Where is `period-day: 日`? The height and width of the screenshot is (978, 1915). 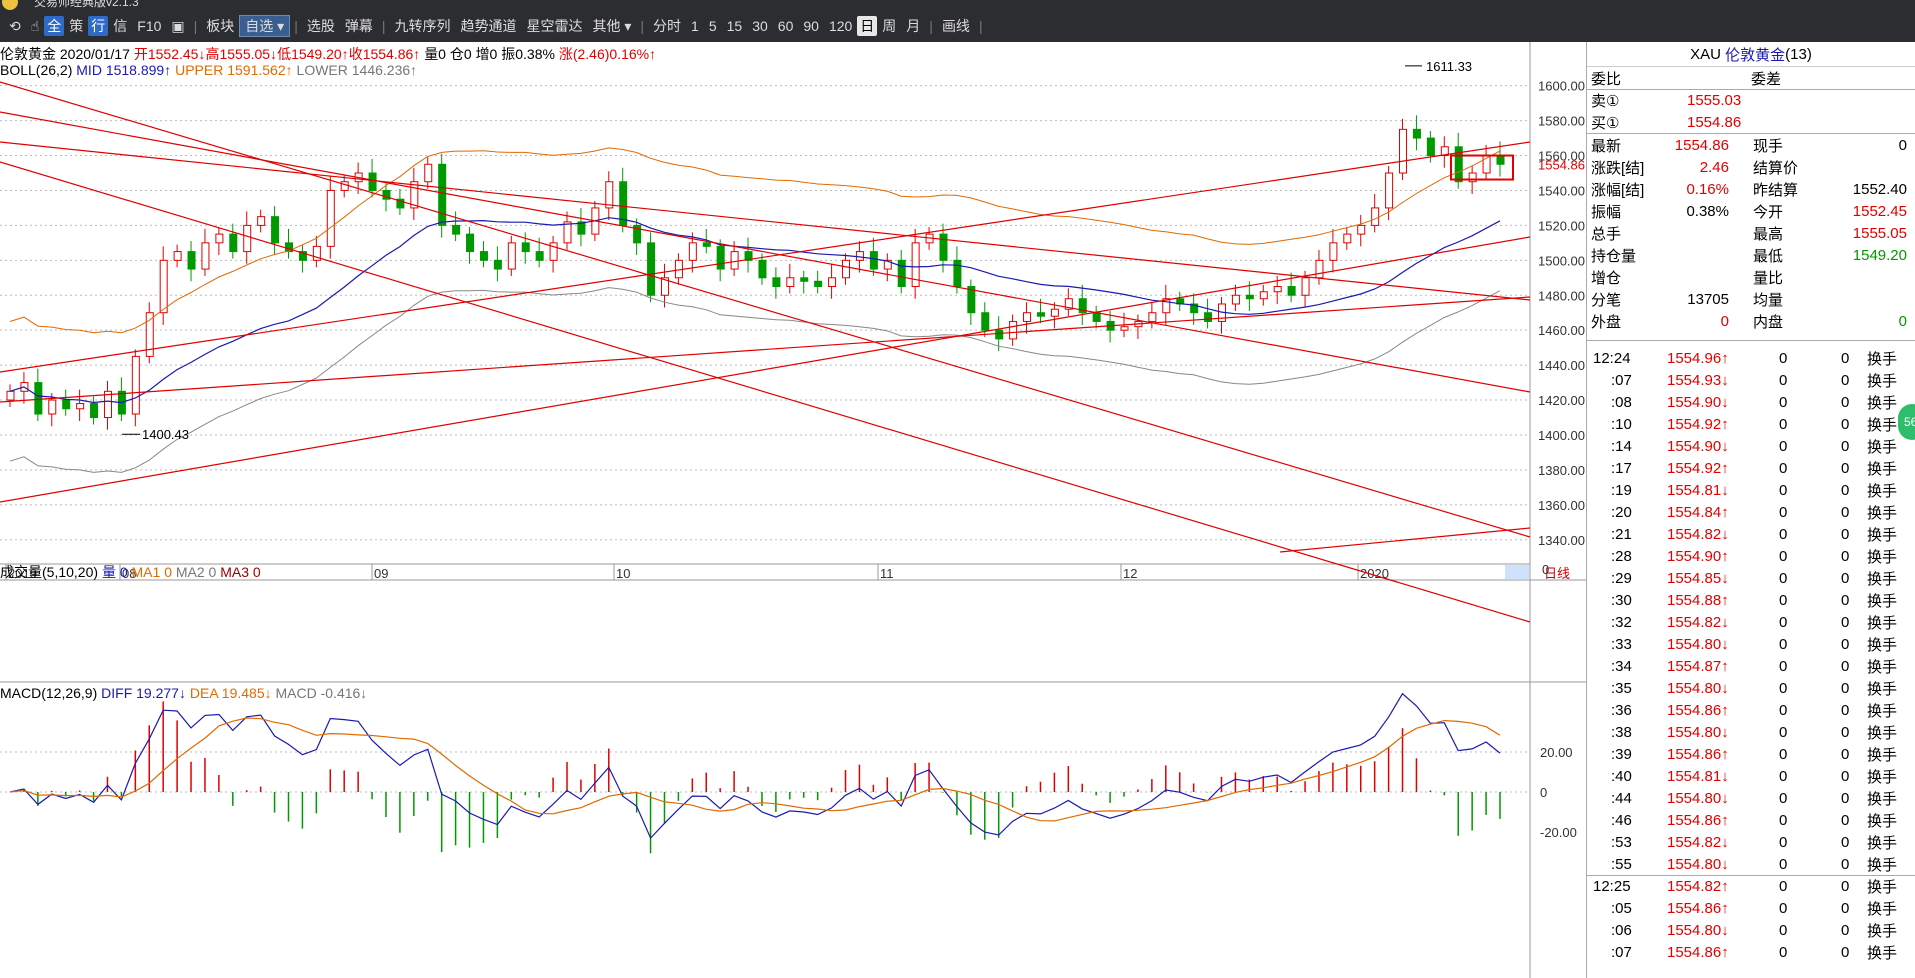 period-day: 日 is located at coordinates (867, 26).